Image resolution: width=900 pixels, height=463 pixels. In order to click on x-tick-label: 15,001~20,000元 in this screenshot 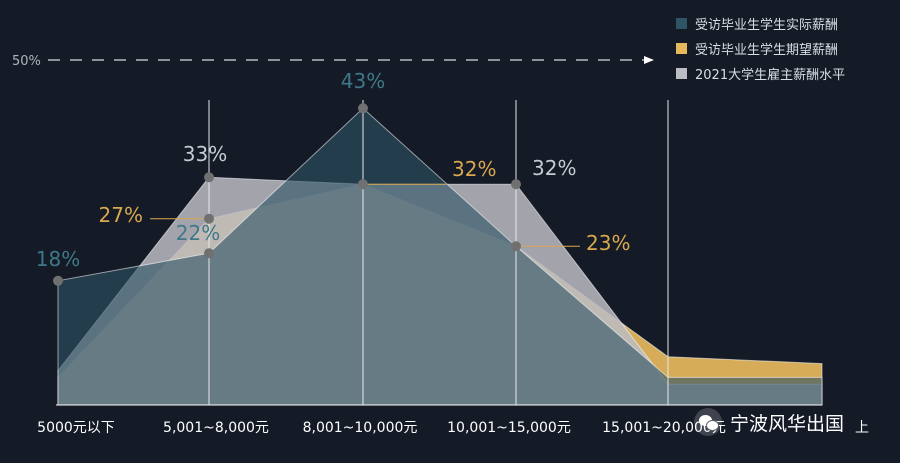, I will do `click(664, 428)`.